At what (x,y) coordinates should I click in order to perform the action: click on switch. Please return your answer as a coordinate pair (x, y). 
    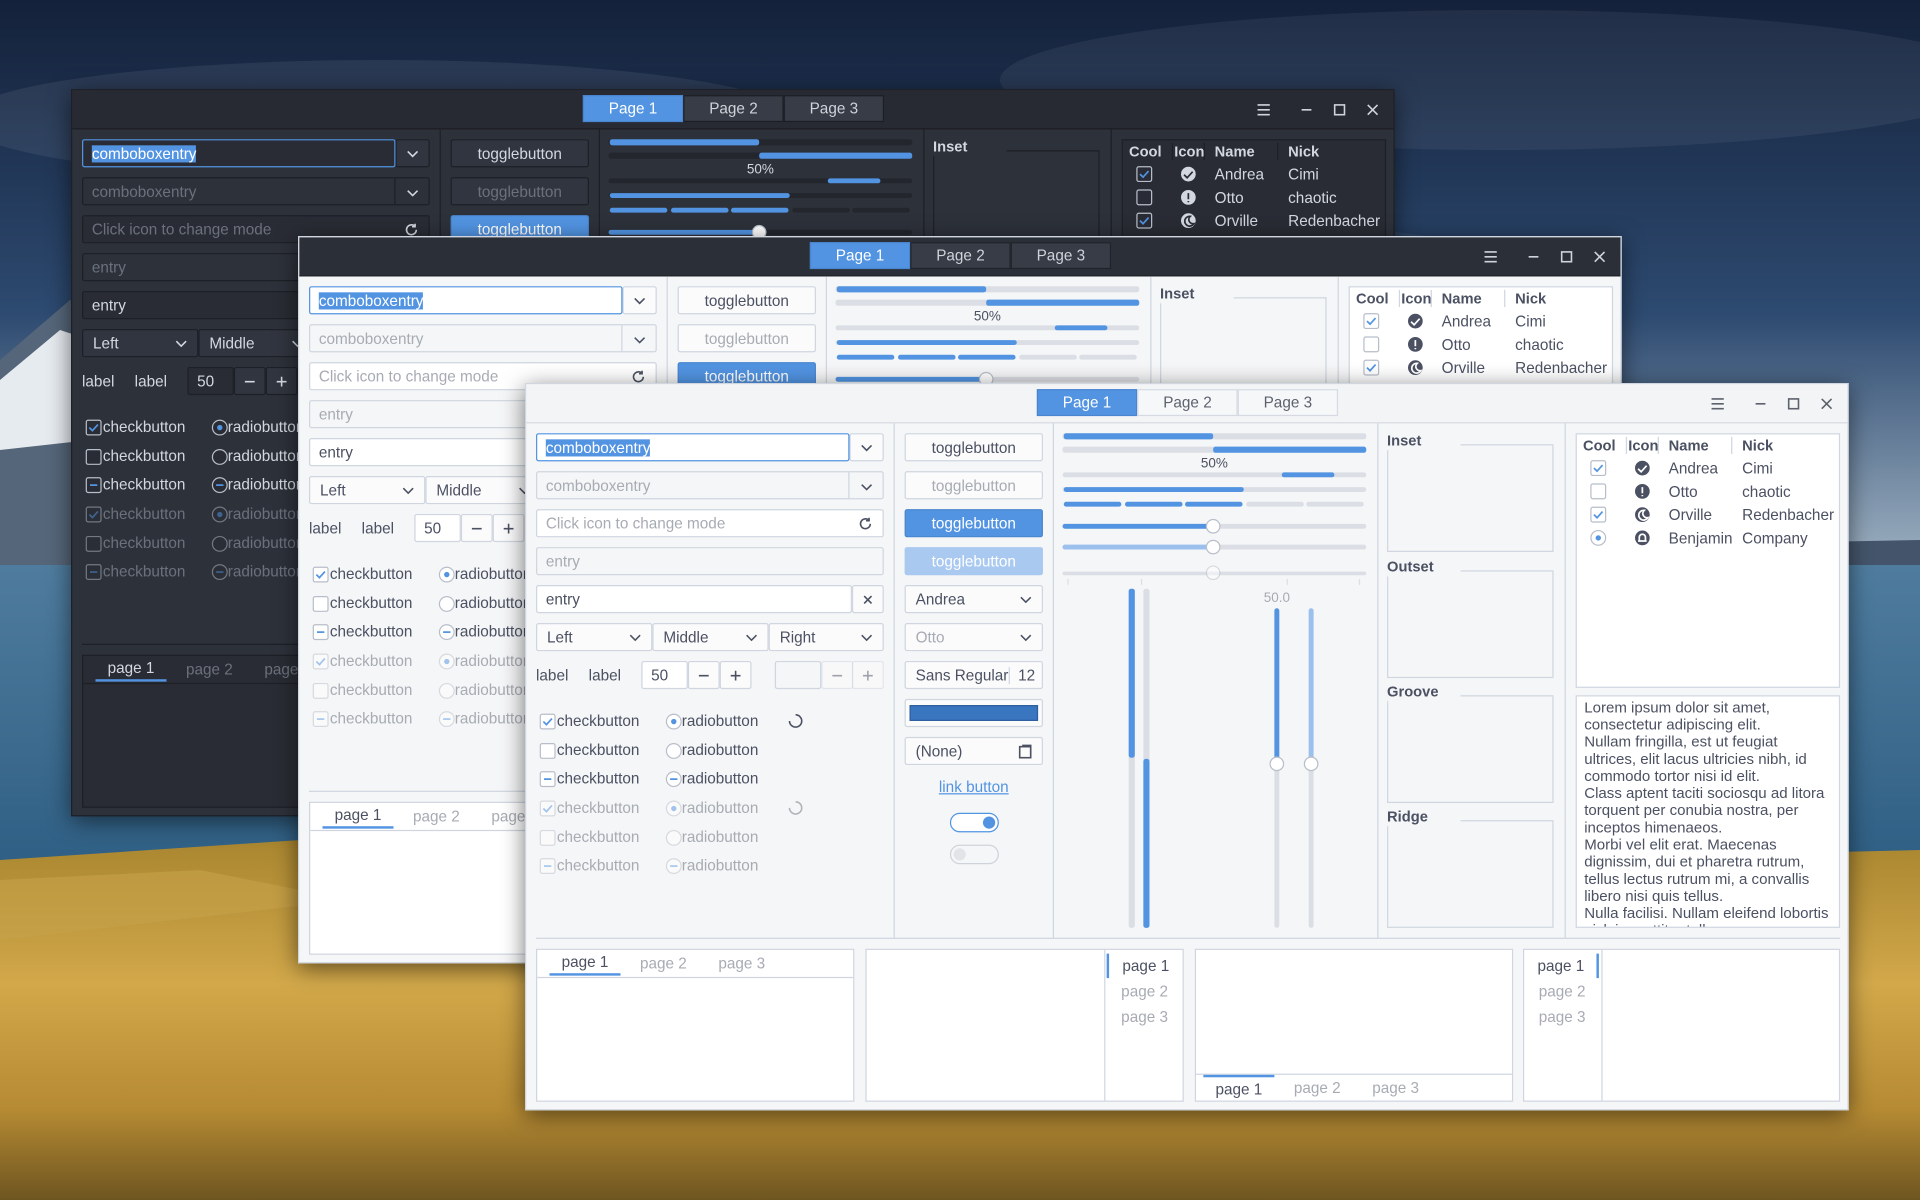
    Looking at the image, I should click on (974, 822).